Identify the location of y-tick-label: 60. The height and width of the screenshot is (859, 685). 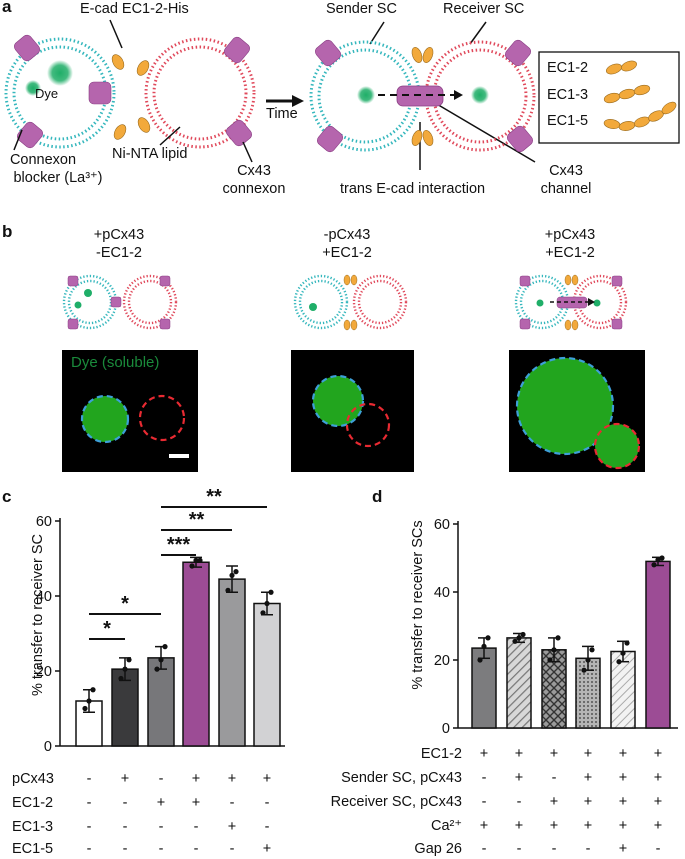
(44, 522).